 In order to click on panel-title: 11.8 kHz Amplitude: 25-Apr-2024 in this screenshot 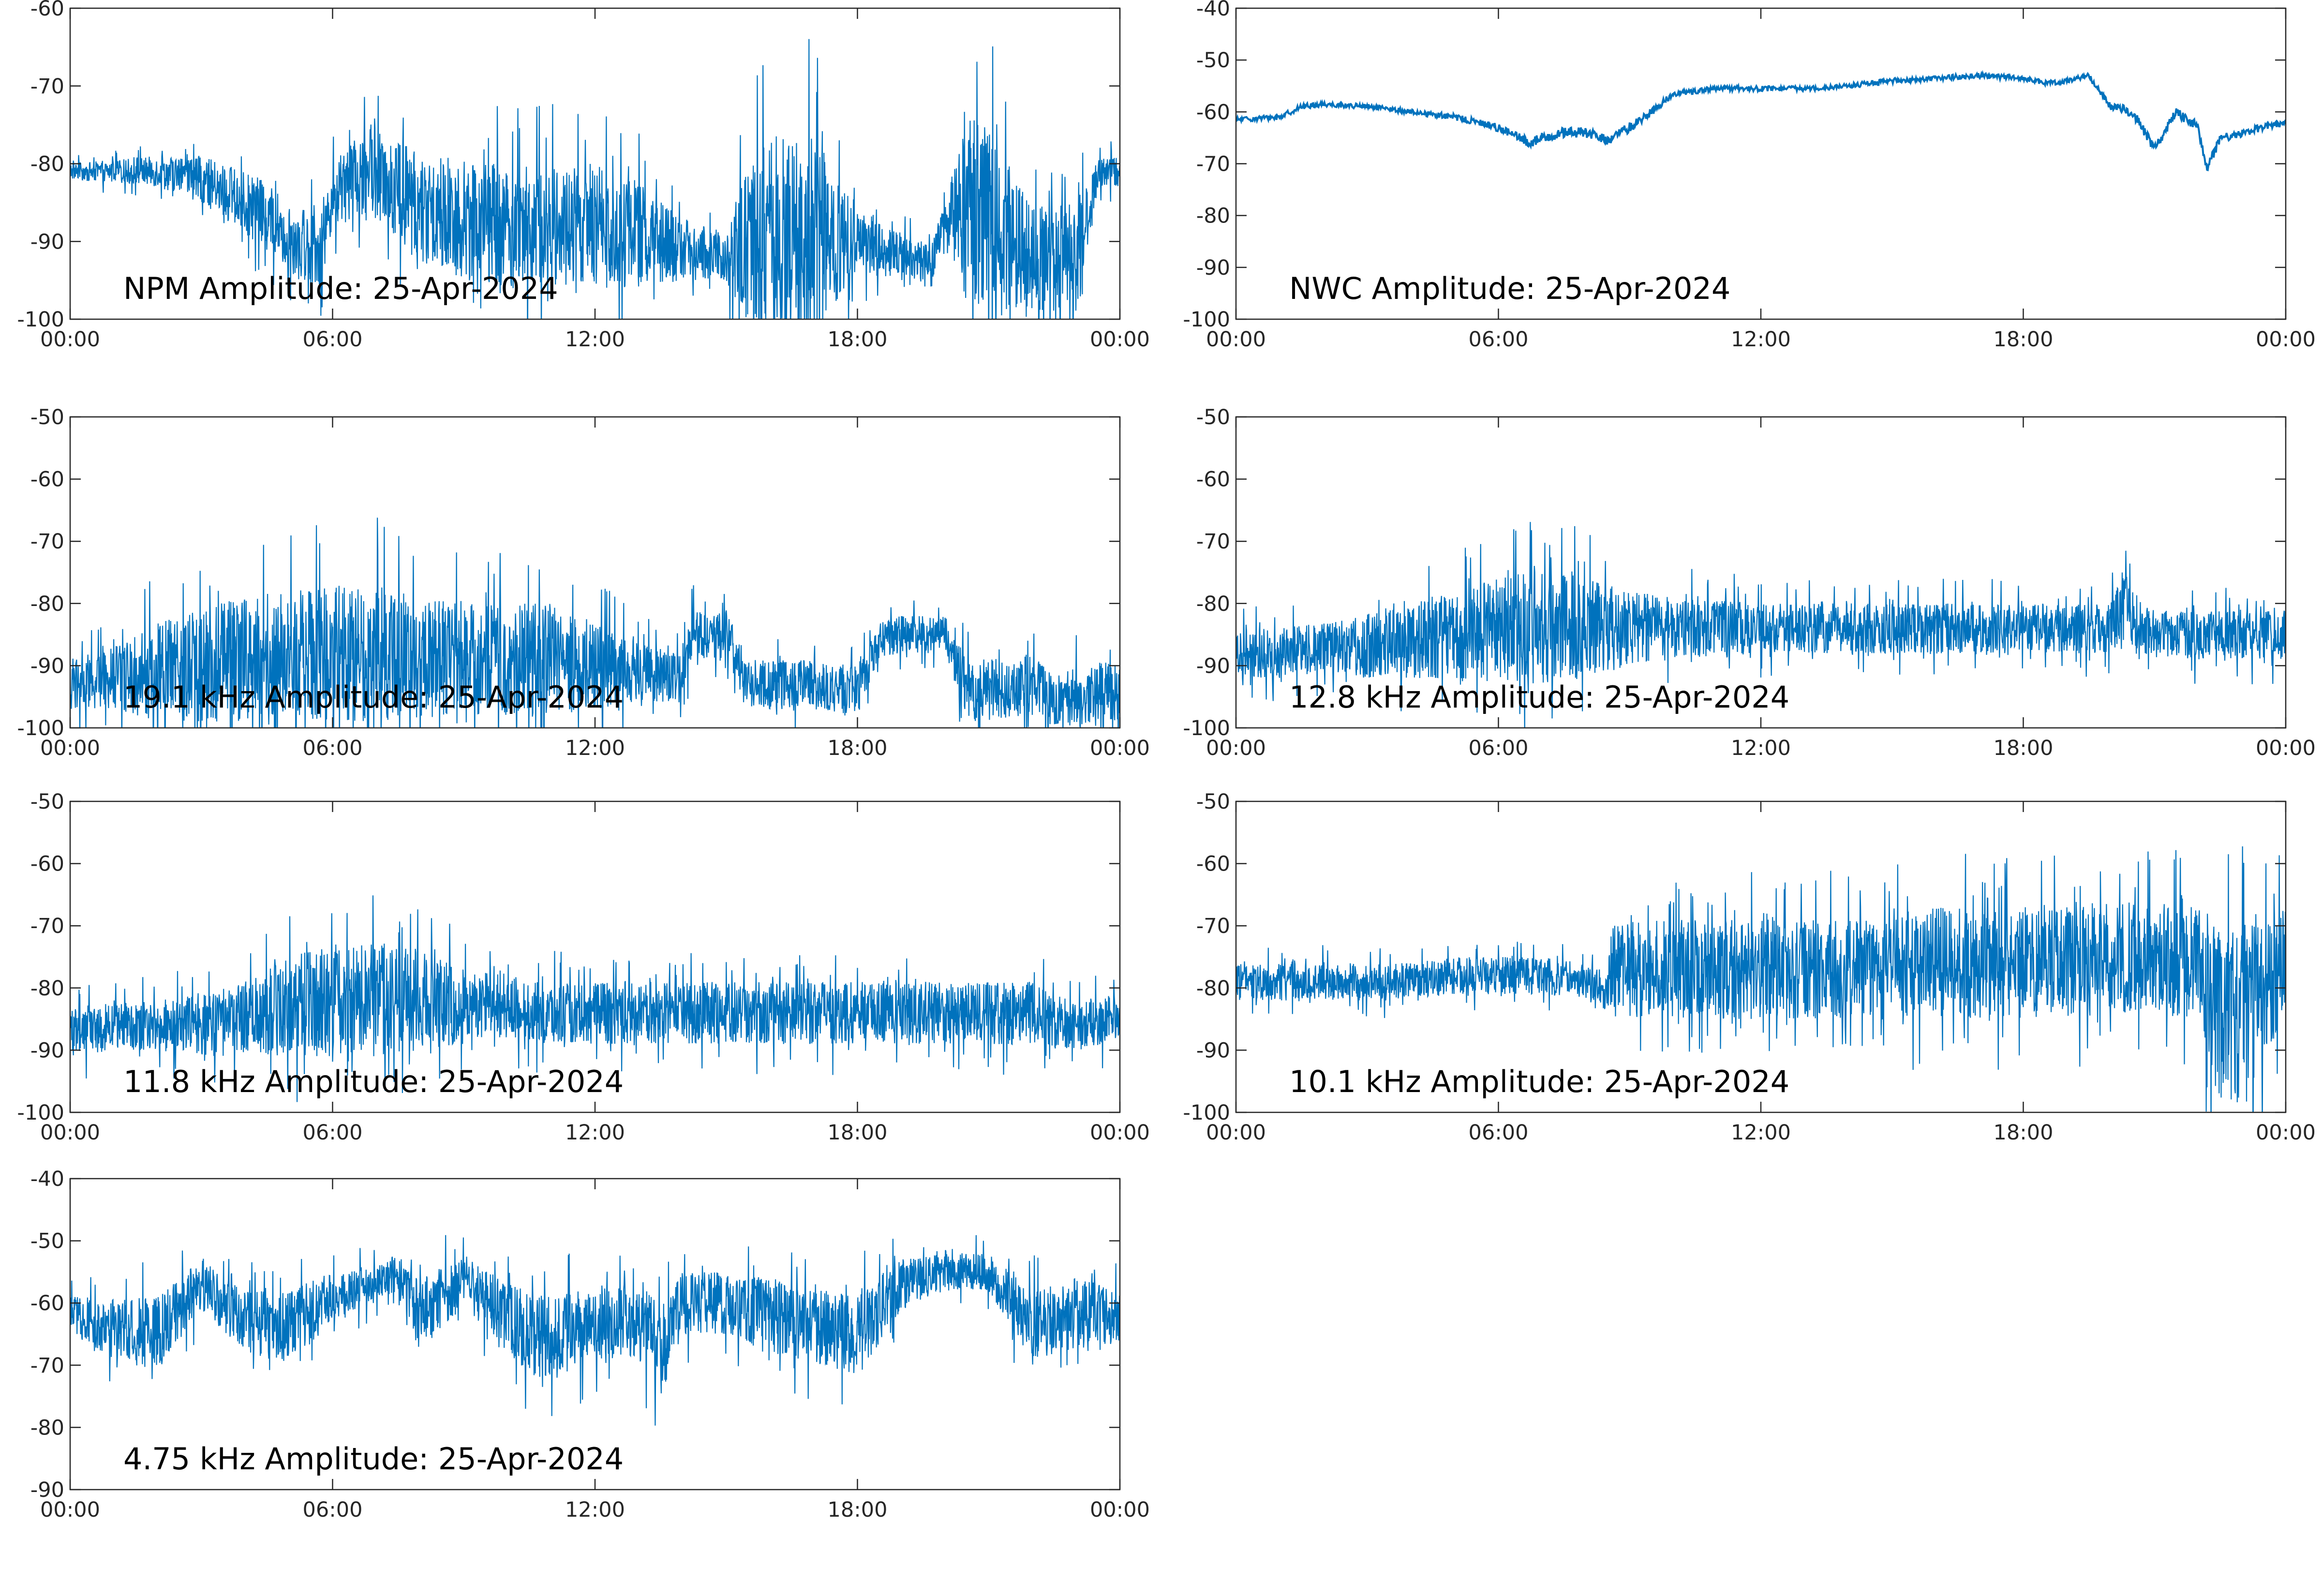, I will do `click(373, 1081)`.